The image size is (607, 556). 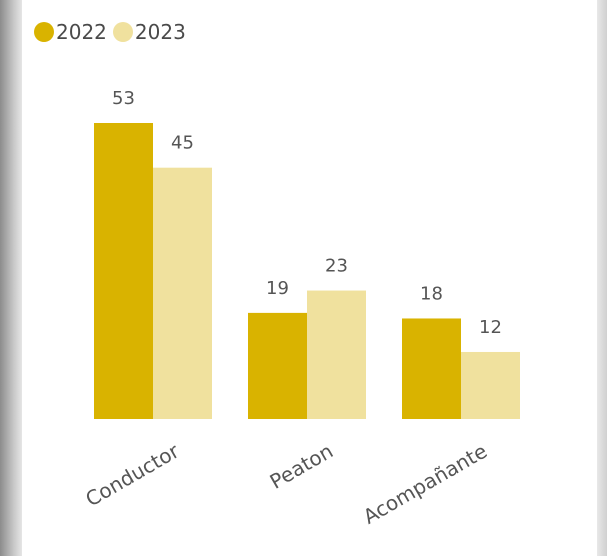 What do you see at coordinates (336, 354) in the screenshot?
I see `bar-peaton-2023` at bounding box center [336, 354].